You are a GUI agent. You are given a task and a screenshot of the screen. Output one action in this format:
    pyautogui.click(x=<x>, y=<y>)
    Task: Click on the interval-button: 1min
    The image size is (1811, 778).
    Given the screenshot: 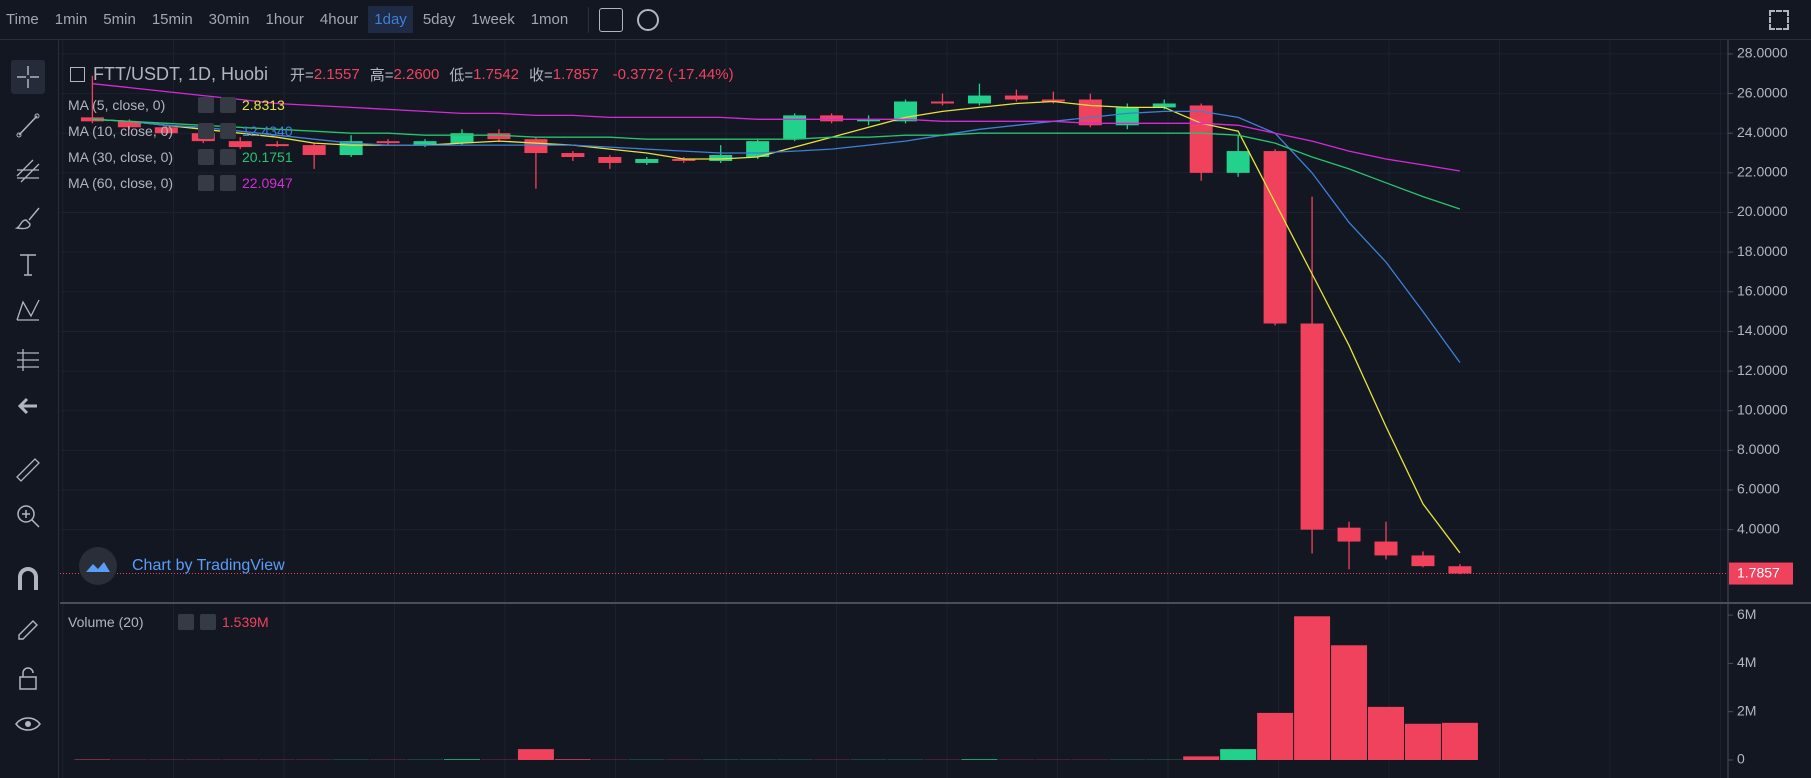 What is the action you would take?
    pyautogui.click(x=71, y=19)
    